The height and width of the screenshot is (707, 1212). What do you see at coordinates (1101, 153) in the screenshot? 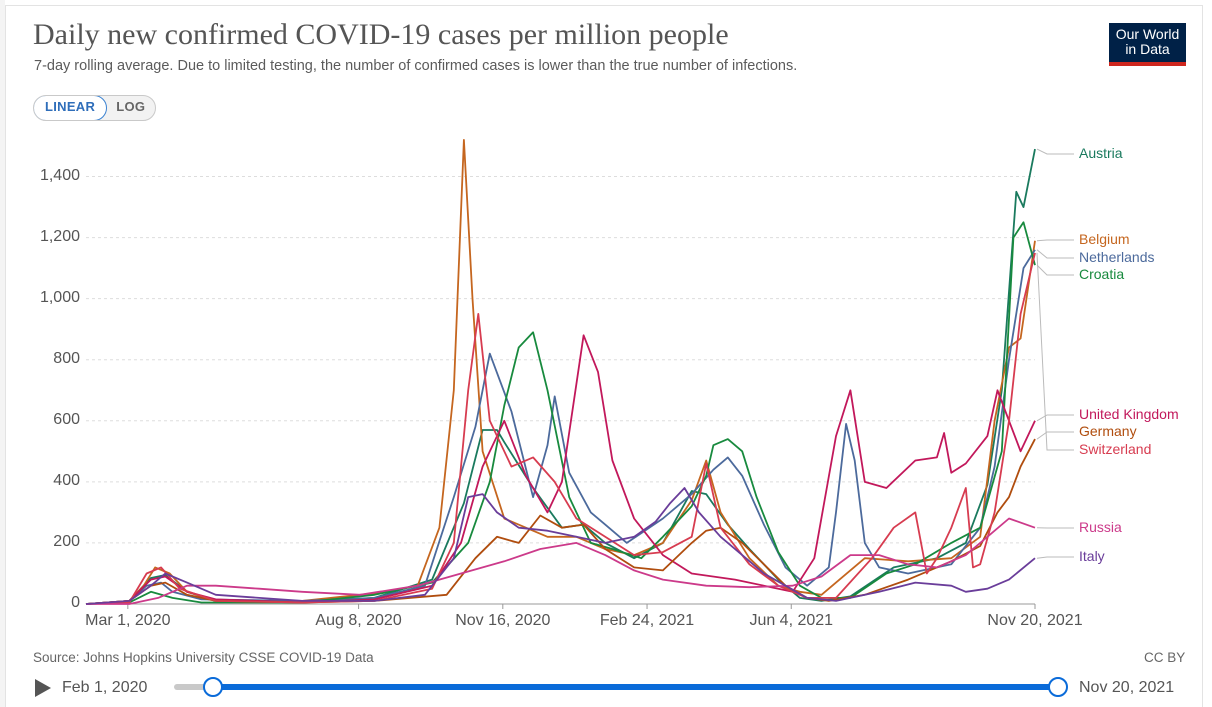
I see `legend-item-austria: Austria` at bounding box center [1101, 153].